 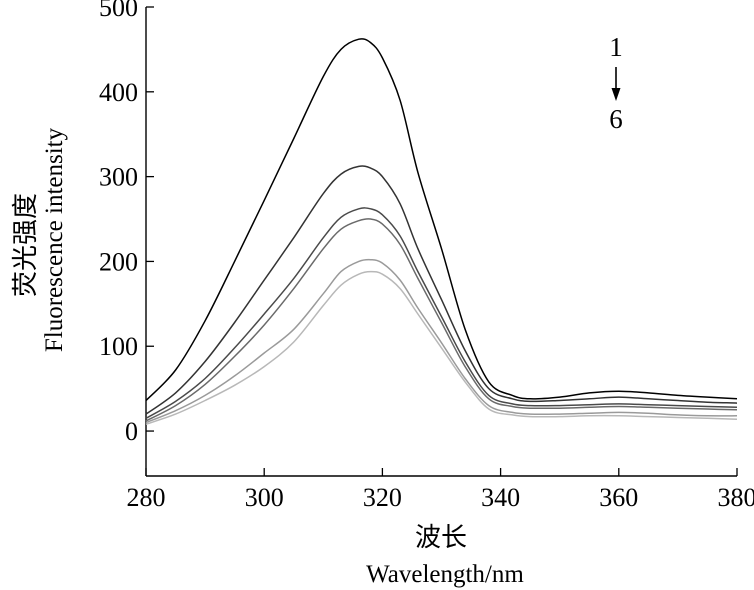 What do you see at coordinates (118, 92) in the screenshot?
I see `y-tick-label: 400` at bounding box center [118, 92].